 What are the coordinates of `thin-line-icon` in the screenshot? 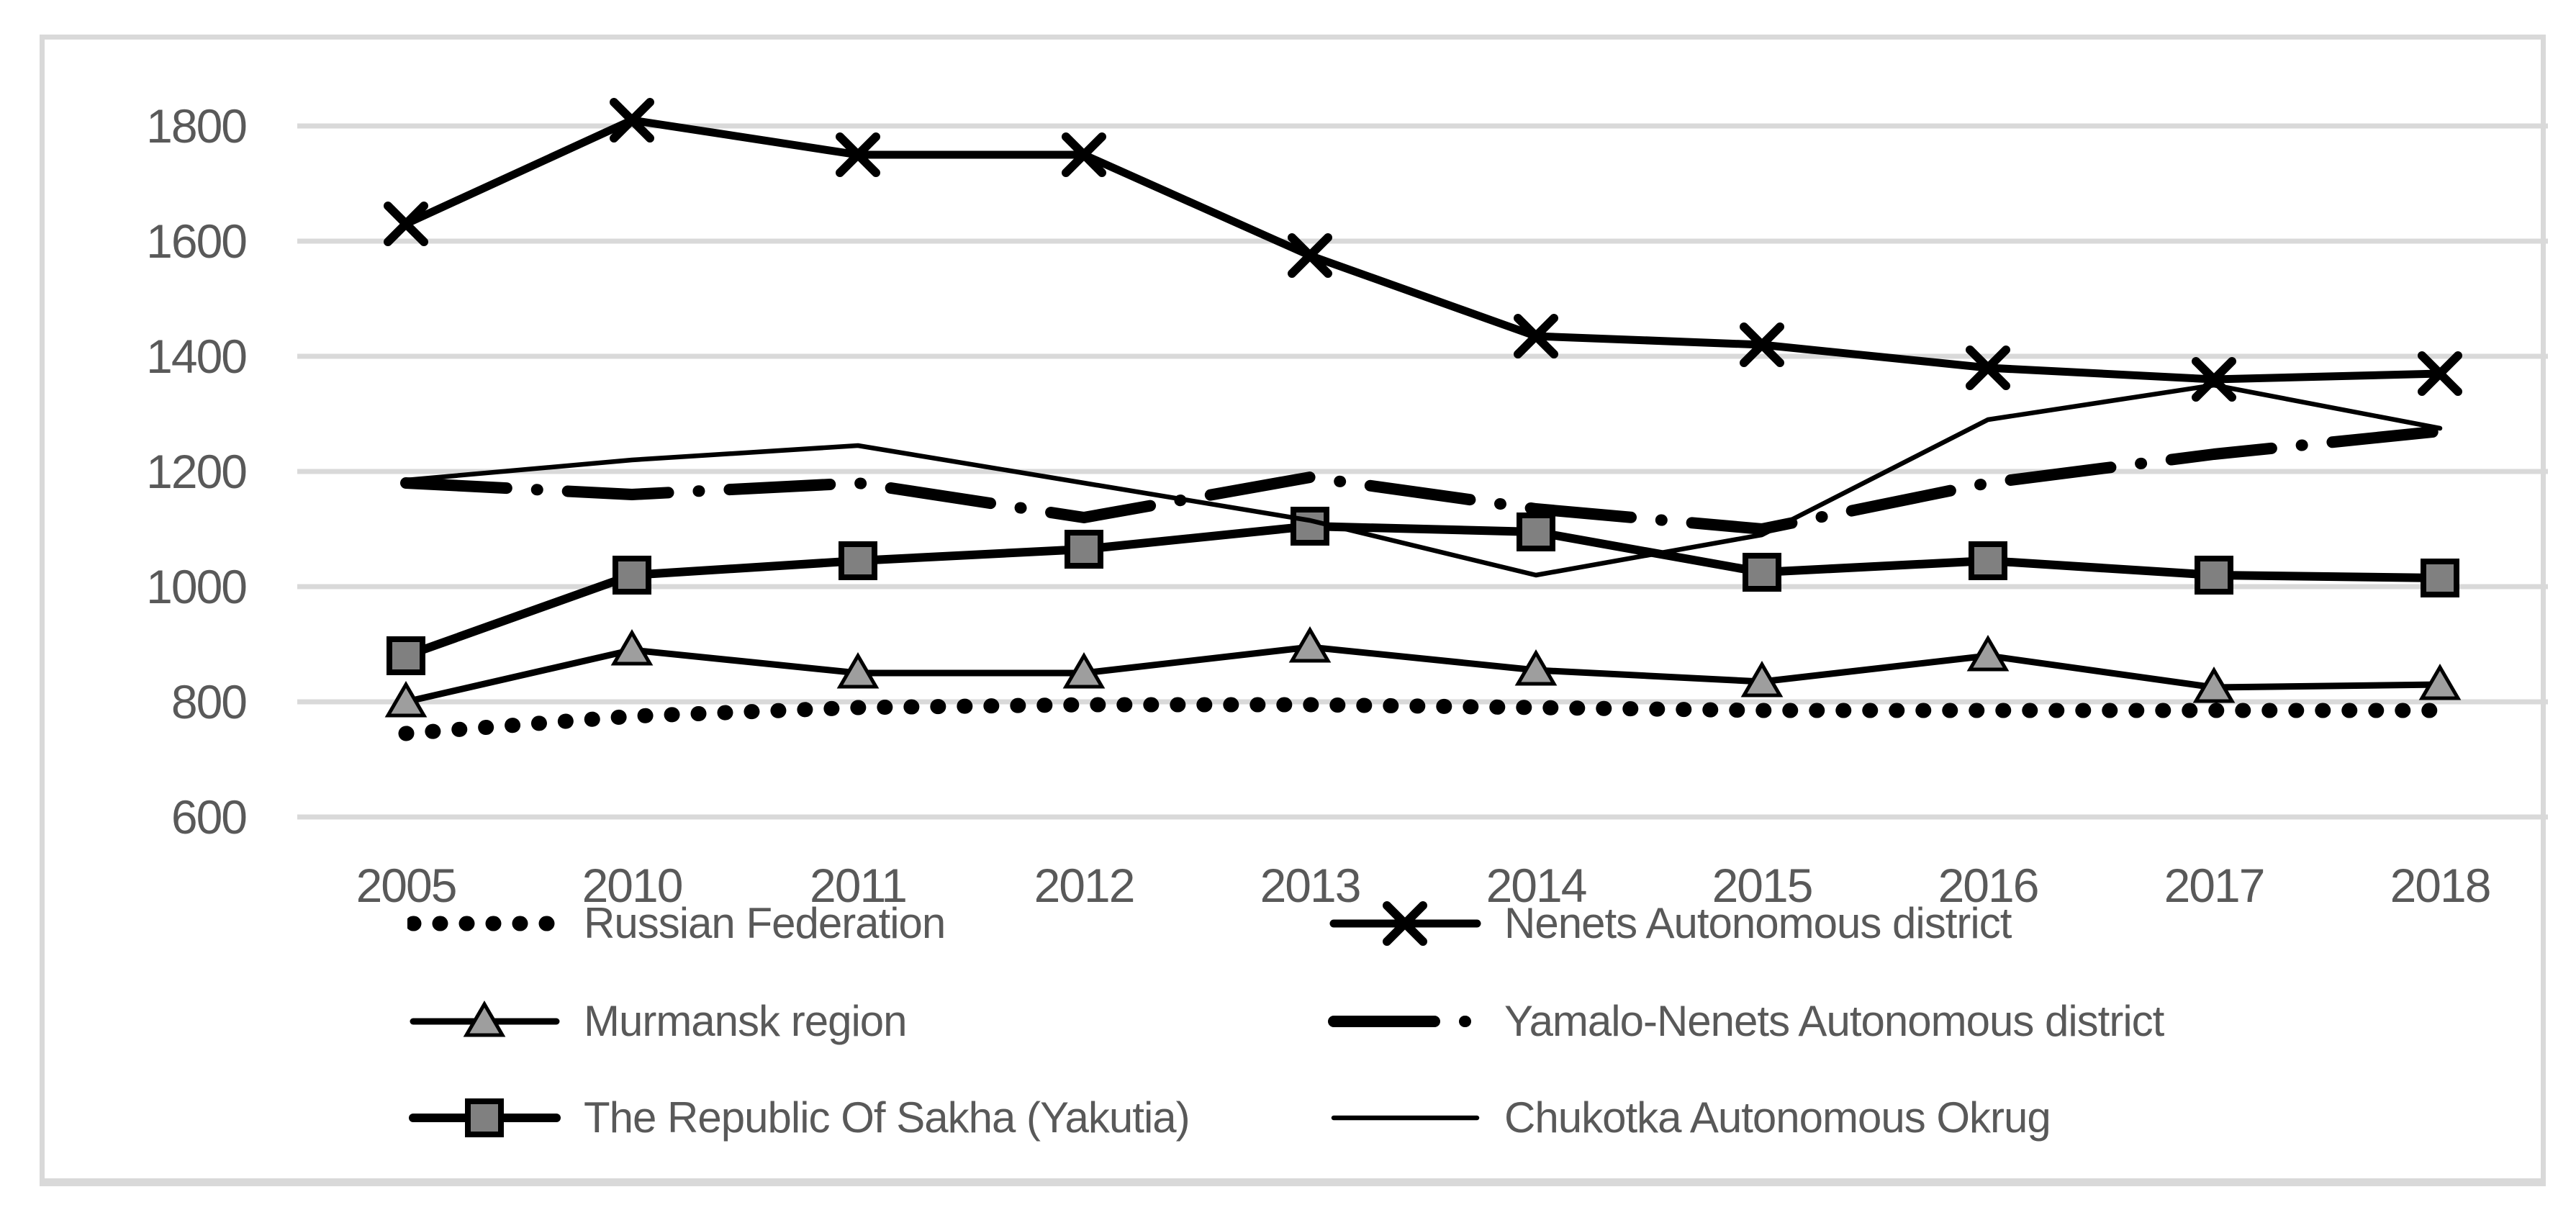 It's located at (1406, 1118).